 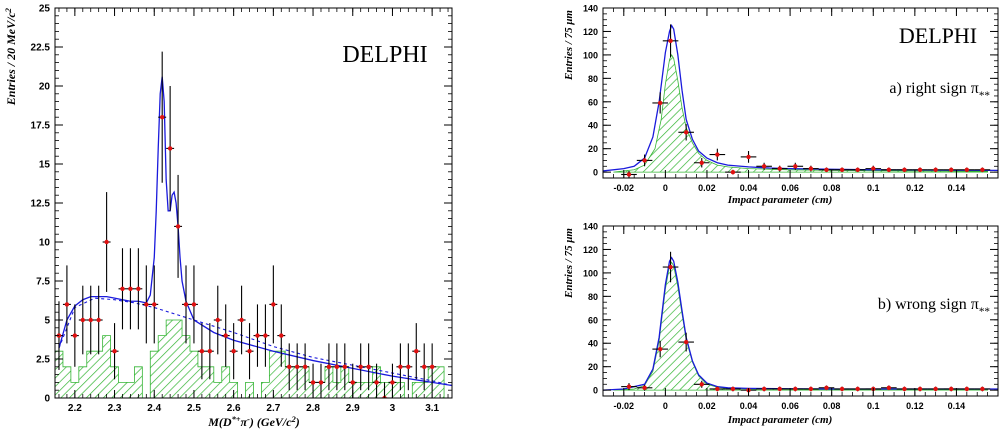 I want to click on y-tick-label: 20, so click(x=593, y=367).